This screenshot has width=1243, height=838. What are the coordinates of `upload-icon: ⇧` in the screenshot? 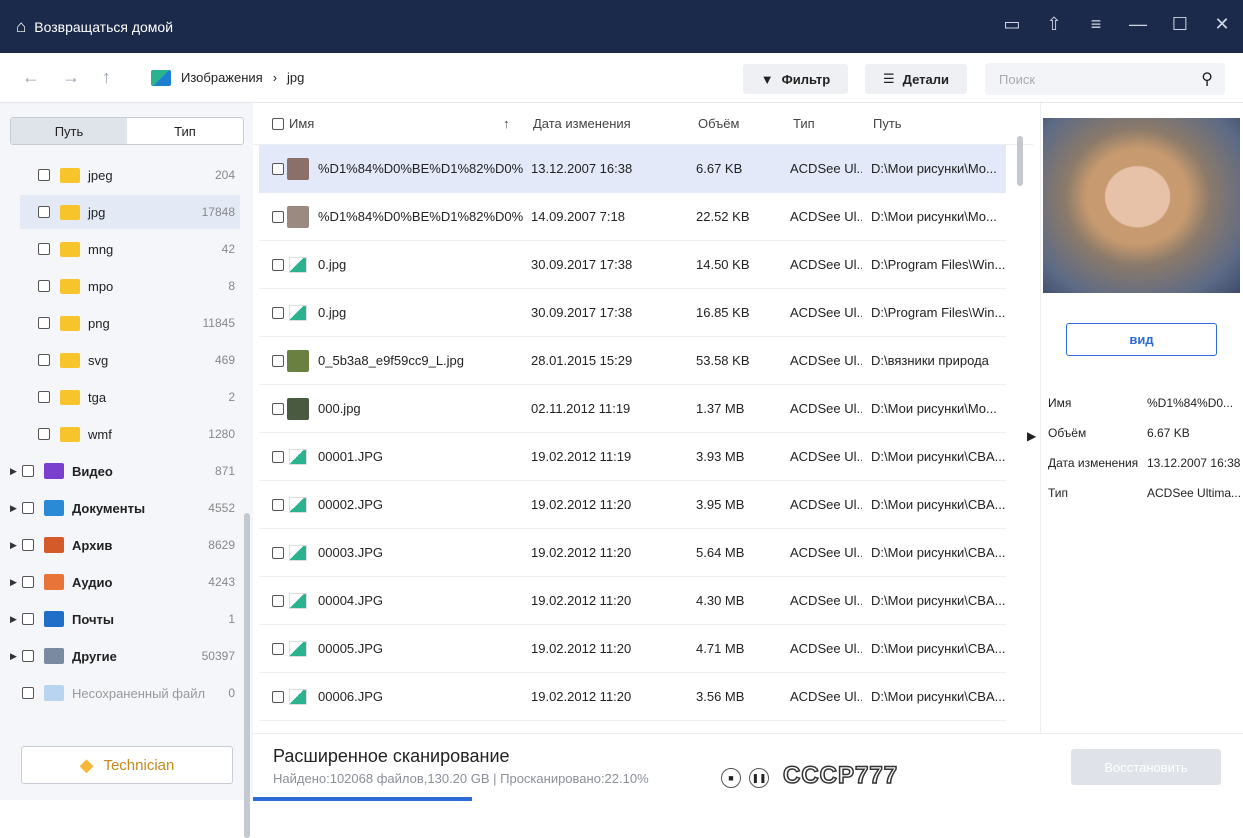 It's located at (1054, 24).